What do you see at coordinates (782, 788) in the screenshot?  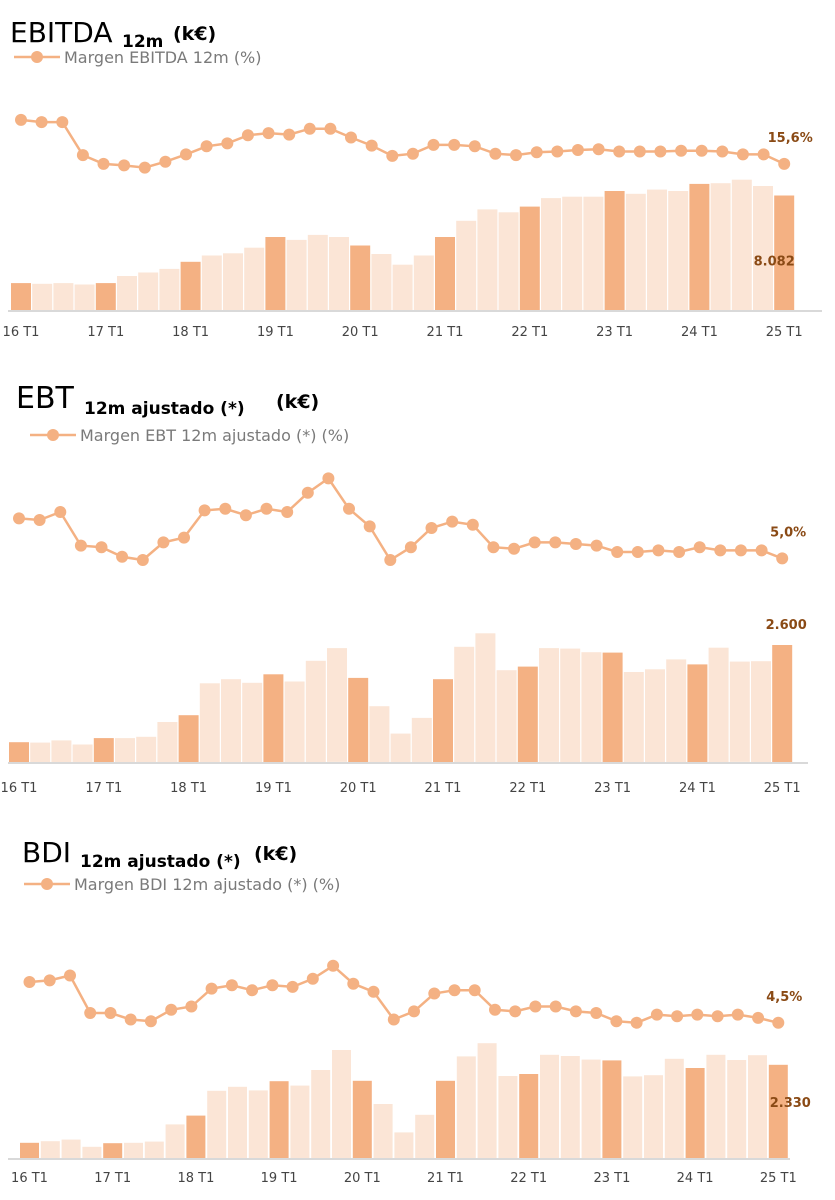 I see `ebt-tick-label: 25 T1` at bounding box center [782, 788].